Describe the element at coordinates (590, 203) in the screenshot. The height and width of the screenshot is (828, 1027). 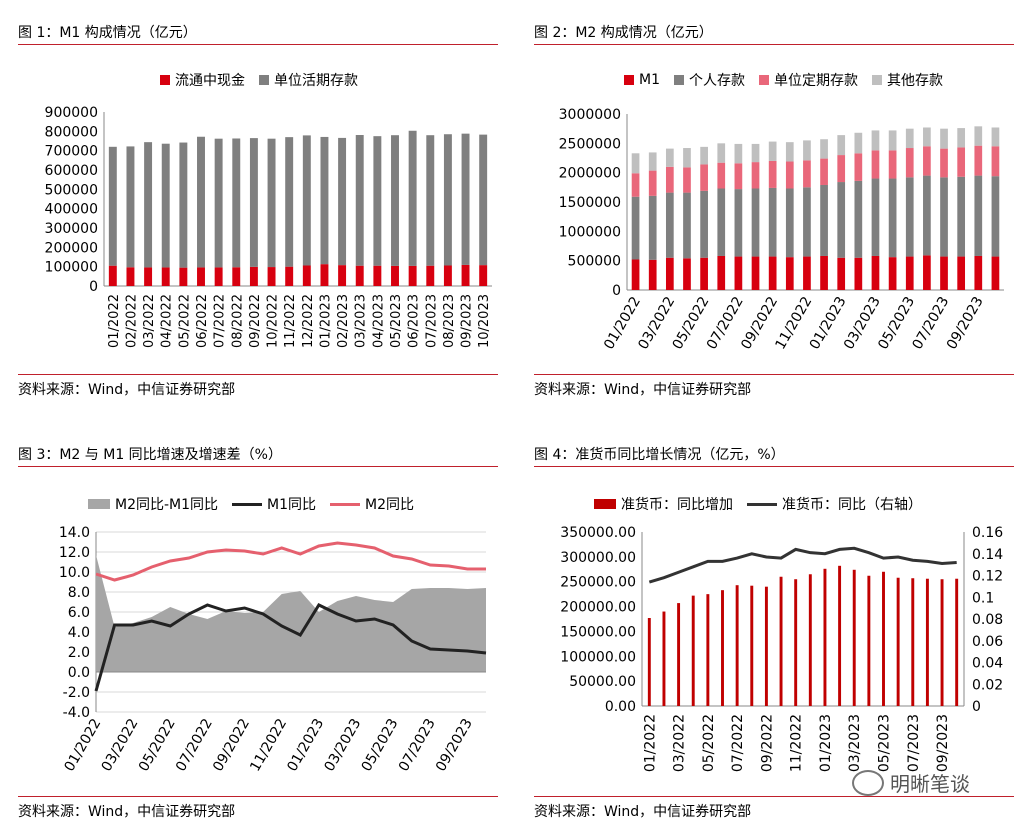
I see `y-tick-label: 1500000` at that location.